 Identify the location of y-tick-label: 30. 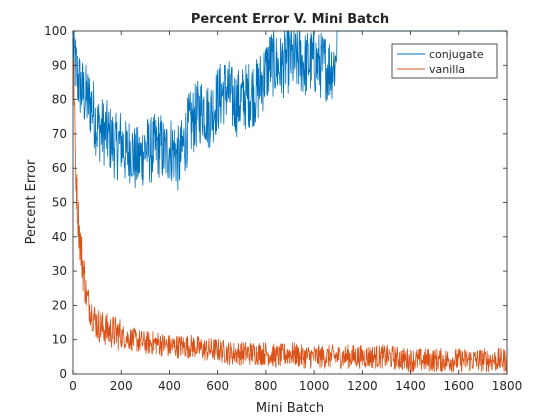
(59, 271).